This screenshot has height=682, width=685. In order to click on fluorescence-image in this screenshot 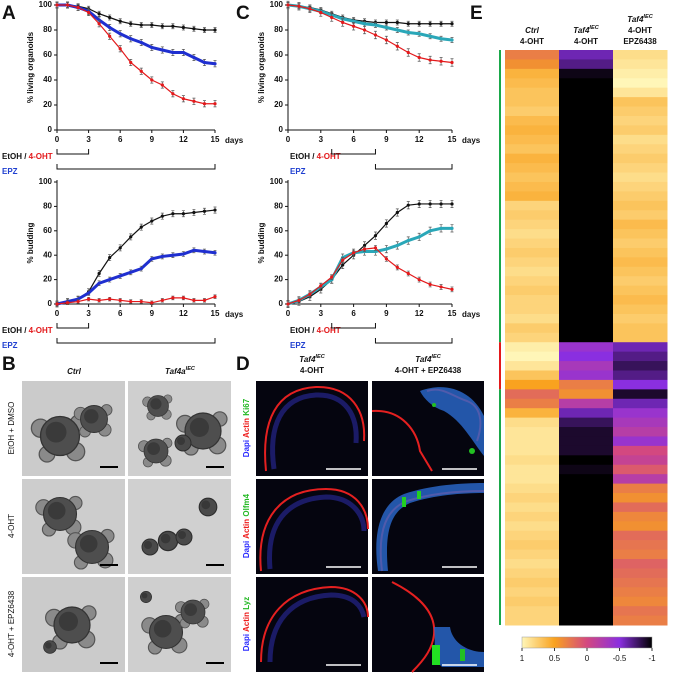, I will do `click(428, 625)`.